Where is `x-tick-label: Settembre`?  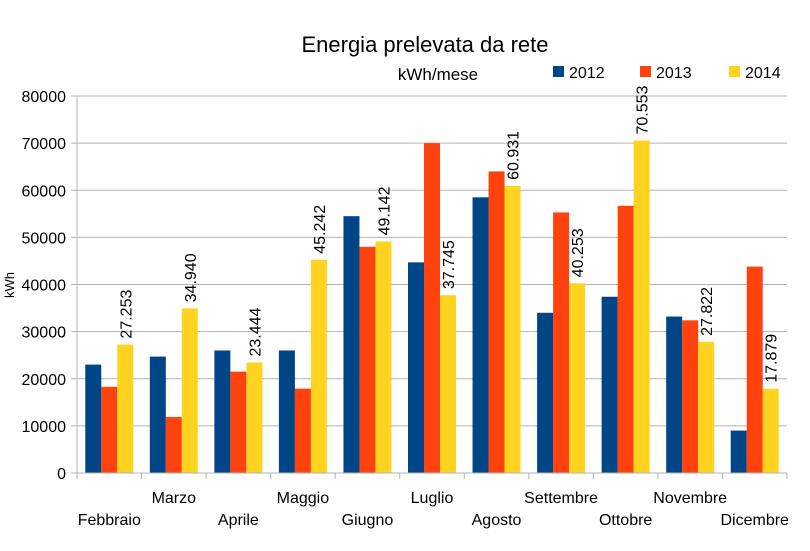 x-tick-label: Settembre is located at coordinates (561, 498).